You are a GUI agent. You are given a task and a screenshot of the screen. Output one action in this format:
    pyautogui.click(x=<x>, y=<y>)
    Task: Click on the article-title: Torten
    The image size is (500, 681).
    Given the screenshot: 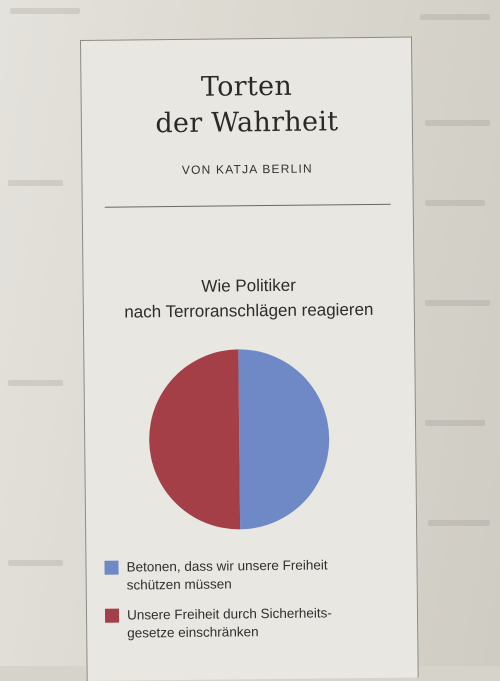 What is the action you would take?
    pyautogui.click(x=246, y=86)
    